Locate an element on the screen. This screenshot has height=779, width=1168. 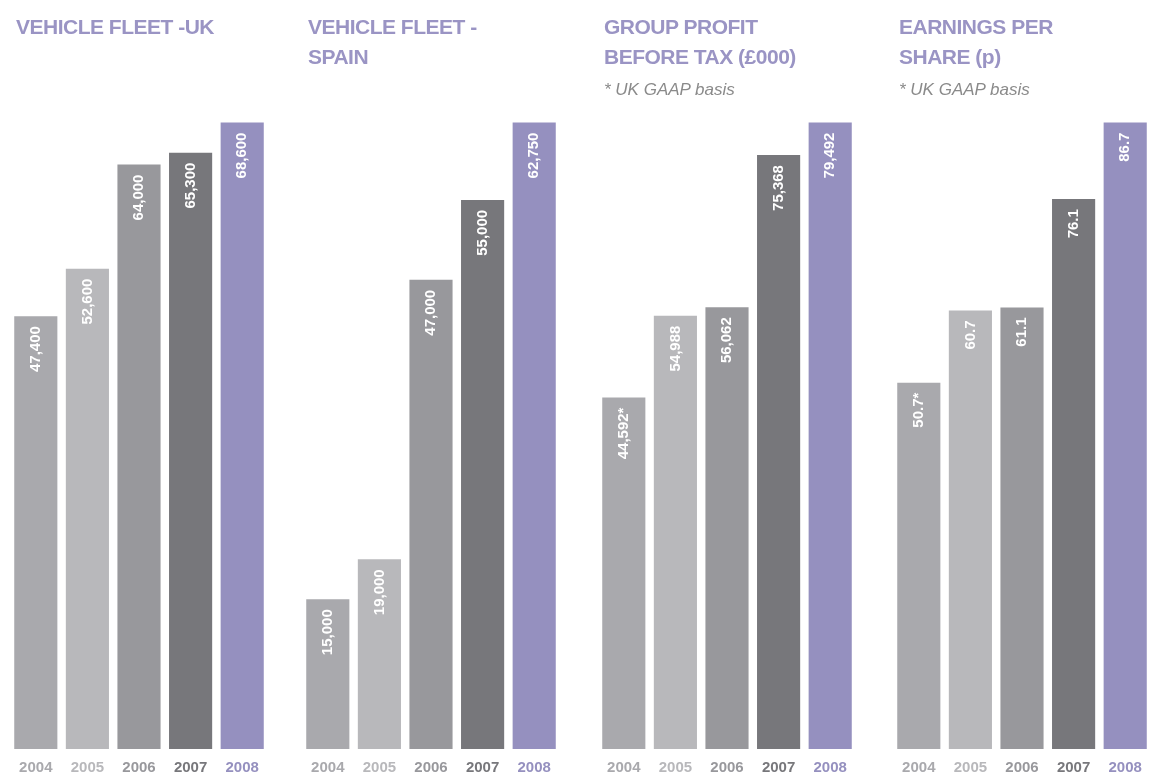
data-label: 15,000 is located at coordinates (326, 632).